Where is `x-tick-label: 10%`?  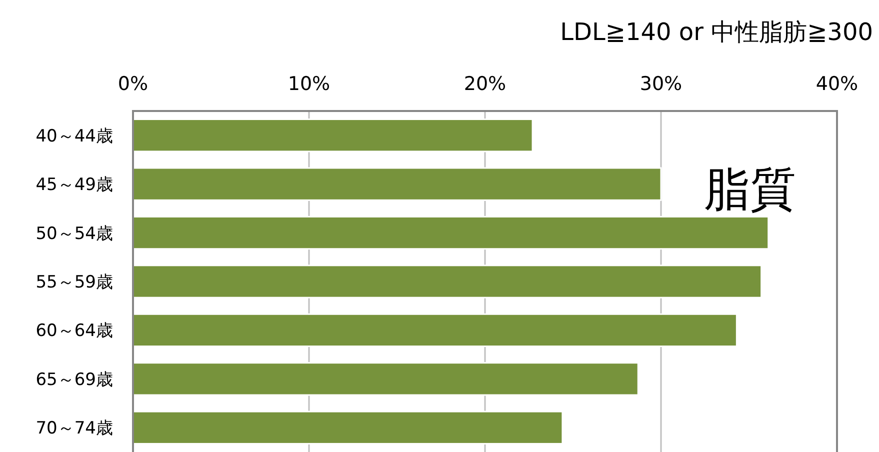
x-tick-label: 10% is located at coordinates (309, 84).